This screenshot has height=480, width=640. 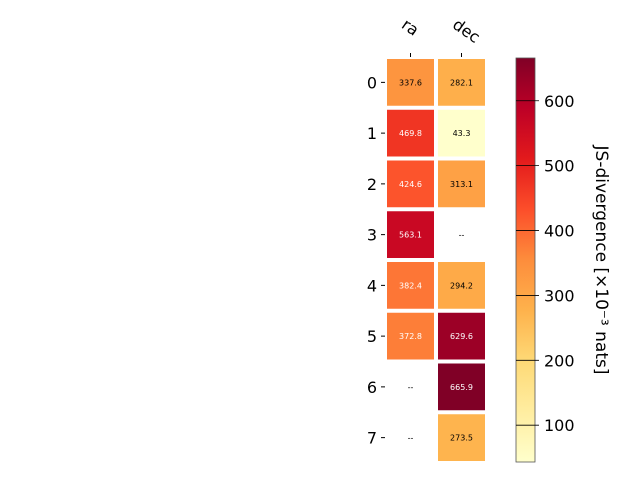 I want to click on row-label: 4, so click(x=372, y=285).